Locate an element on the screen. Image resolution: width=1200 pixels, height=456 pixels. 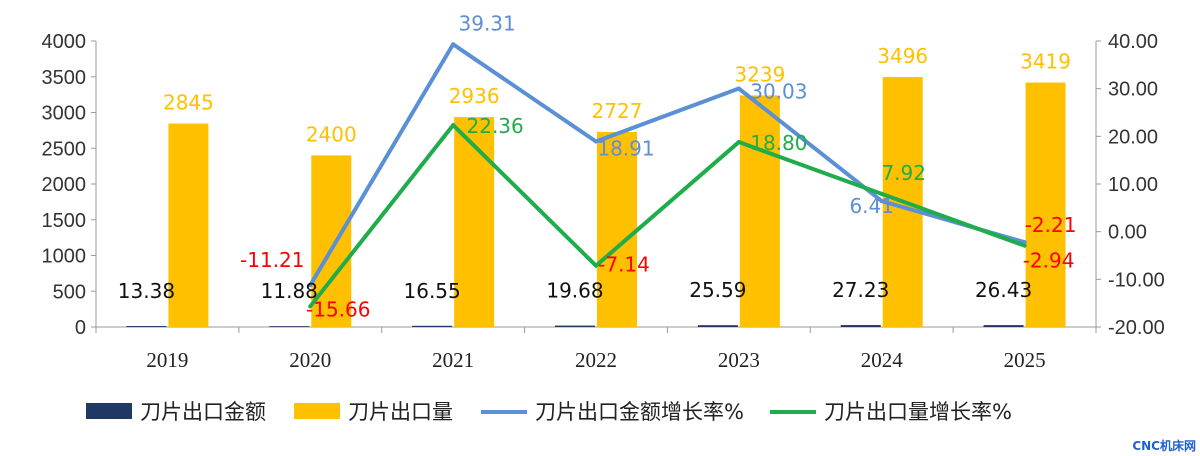
x-tick-label: 2021 is located at coordinates (453, 360).